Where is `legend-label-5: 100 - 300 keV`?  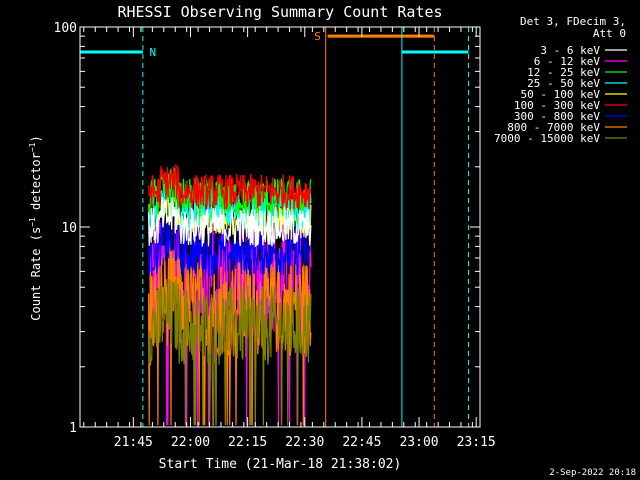 legend-label-5: 100 - 300 keV is located at coordinates (557, 105).